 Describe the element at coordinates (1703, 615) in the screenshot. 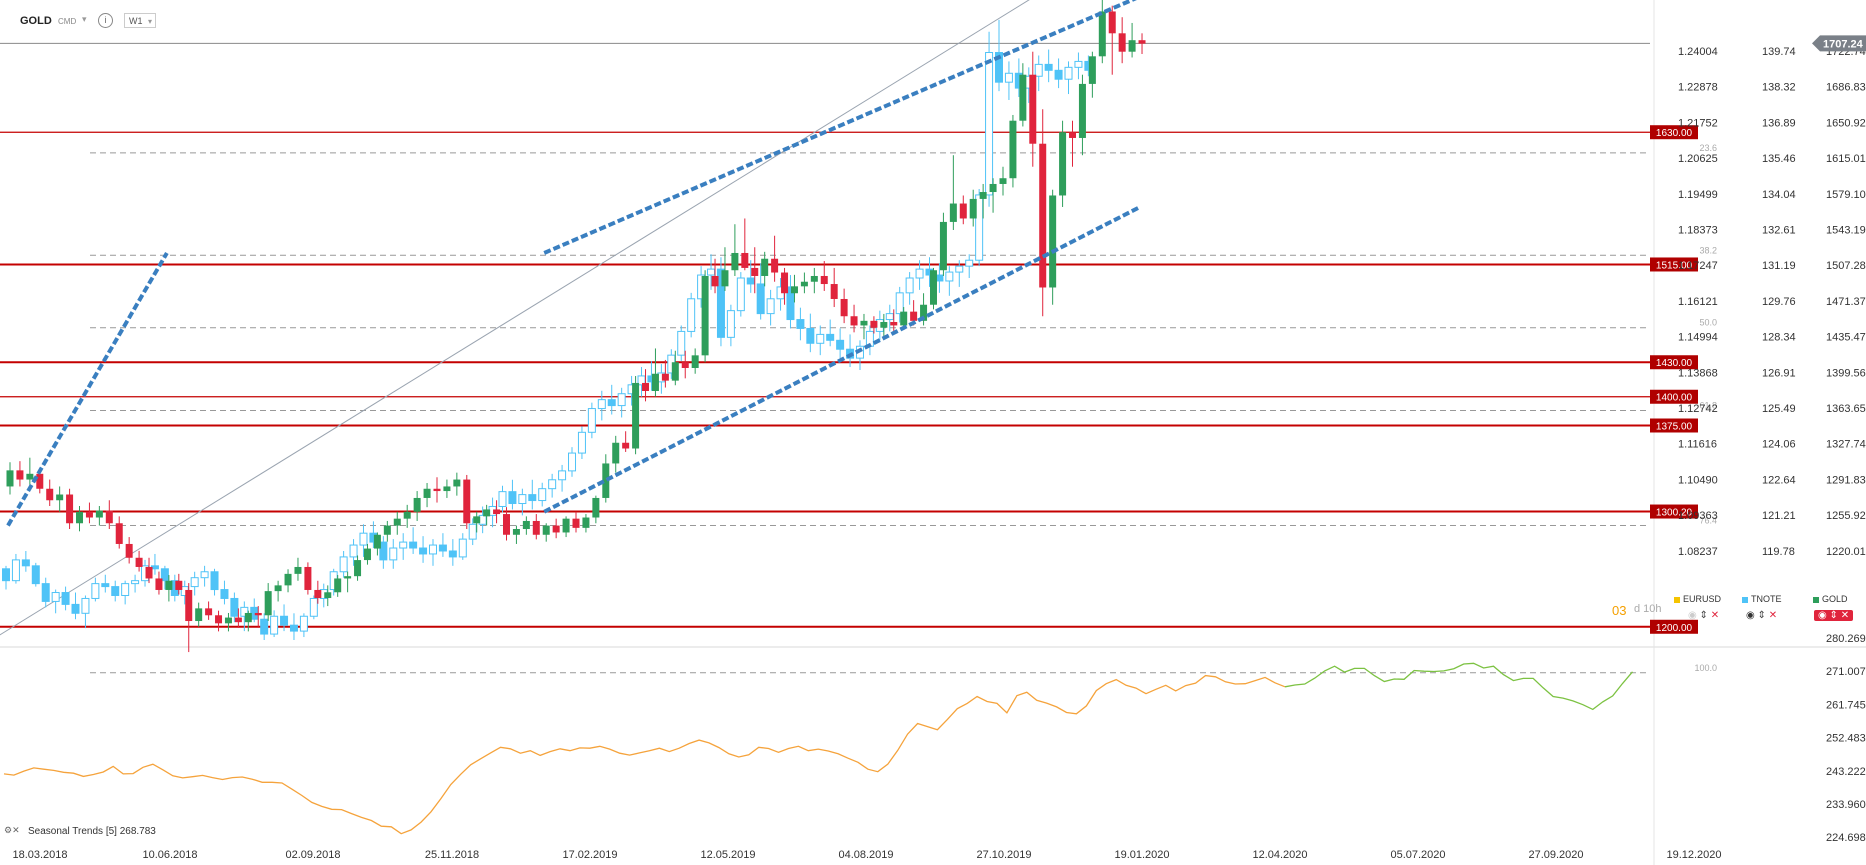

I see `reorder-icon: ⇕` at that location.